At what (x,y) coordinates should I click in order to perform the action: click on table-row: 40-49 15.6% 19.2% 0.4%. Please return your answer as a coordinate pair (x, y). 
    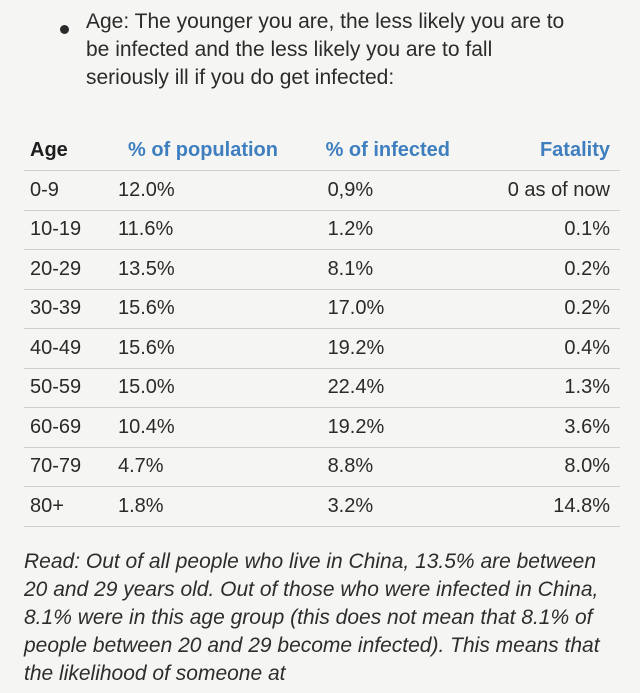
    Looking at the image, I should click on (322, 348).